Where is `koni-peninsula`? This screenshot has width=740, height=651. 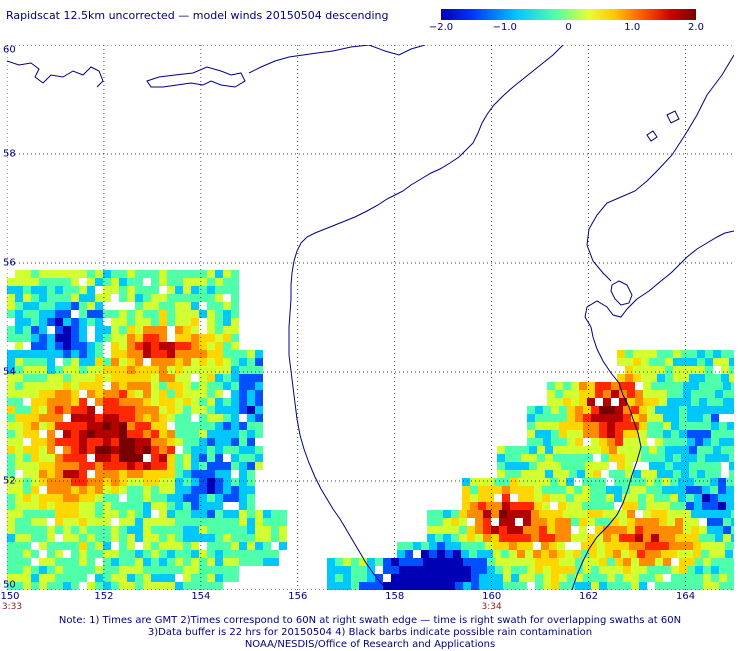
koni-peninsula is located at coordinates (196, 77).